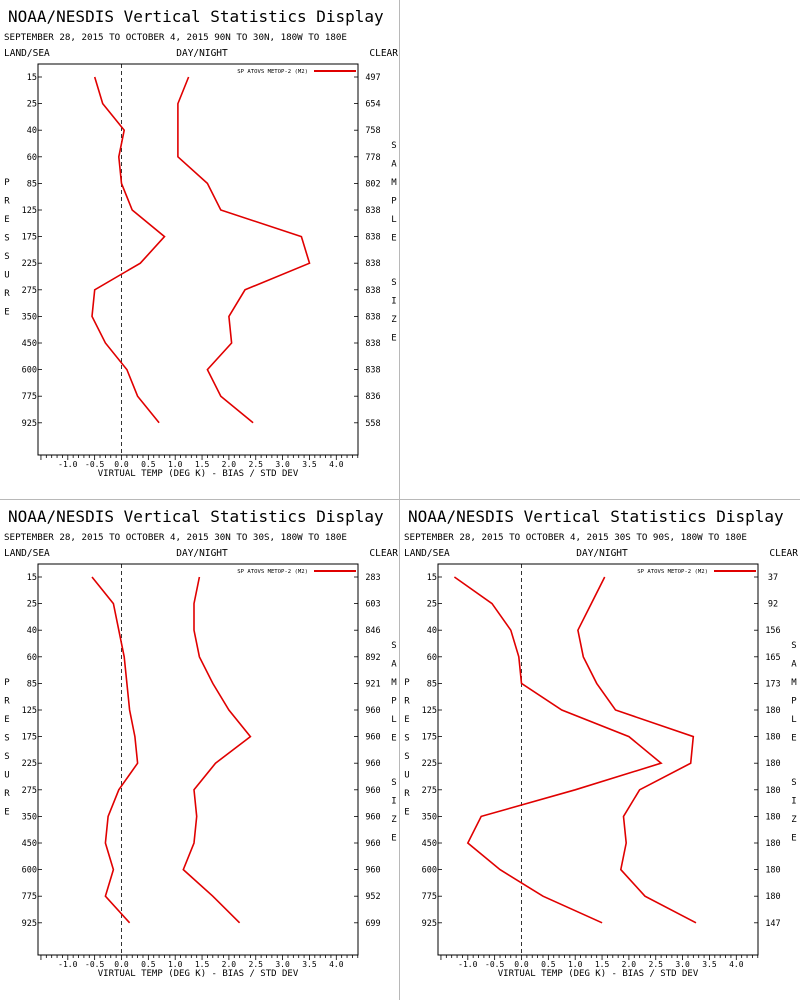  What do you see at coordinates (32, 605) in the screenshot?
I see `pressure-level-label: 25` at bounding box center [32, 605].